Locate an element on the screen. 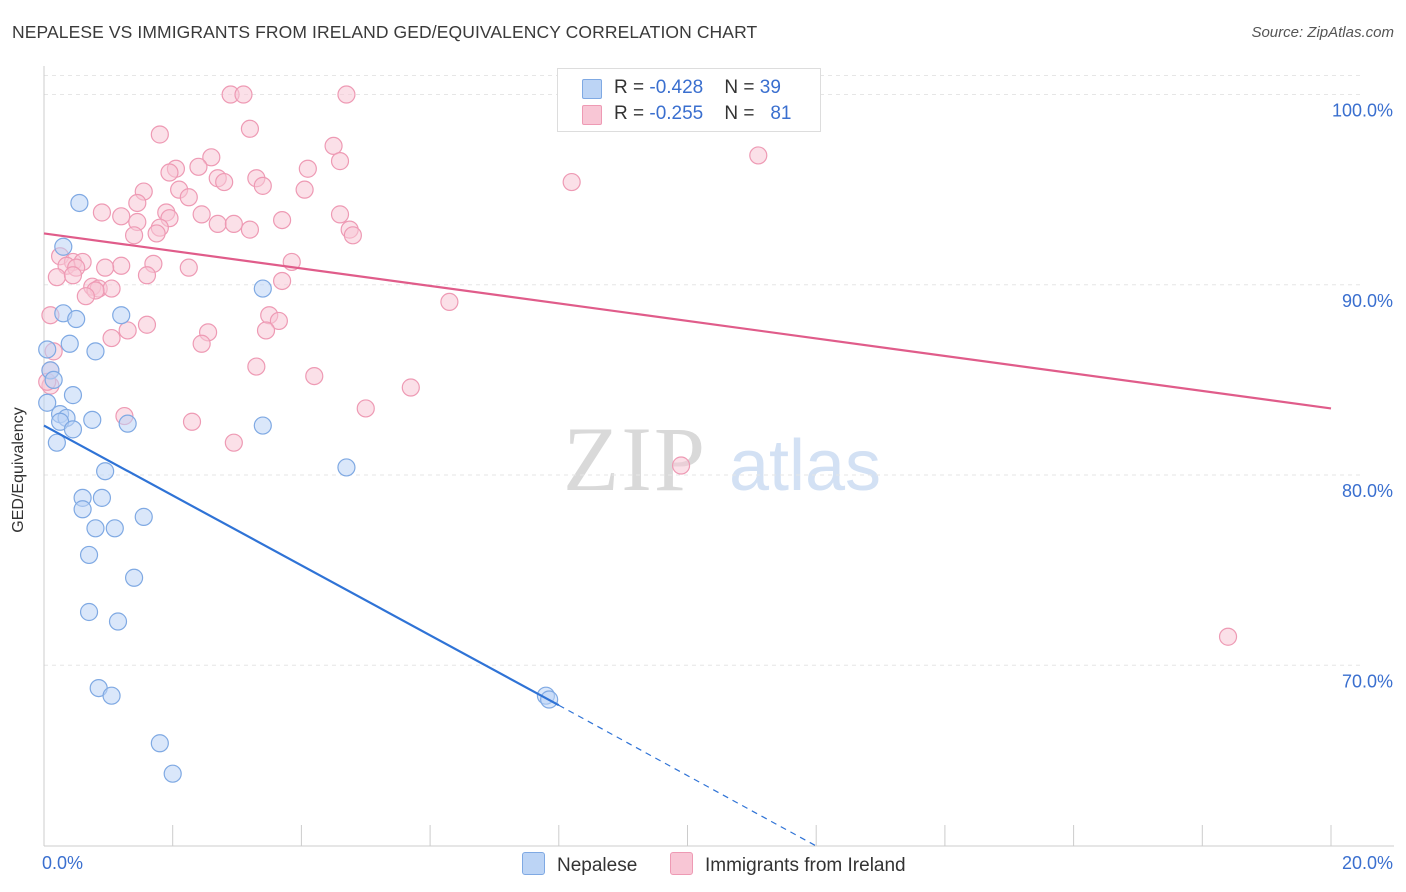 This screenshot has height=892, width=1406. nepalese-trend-line is located at coordinates (301, 565).